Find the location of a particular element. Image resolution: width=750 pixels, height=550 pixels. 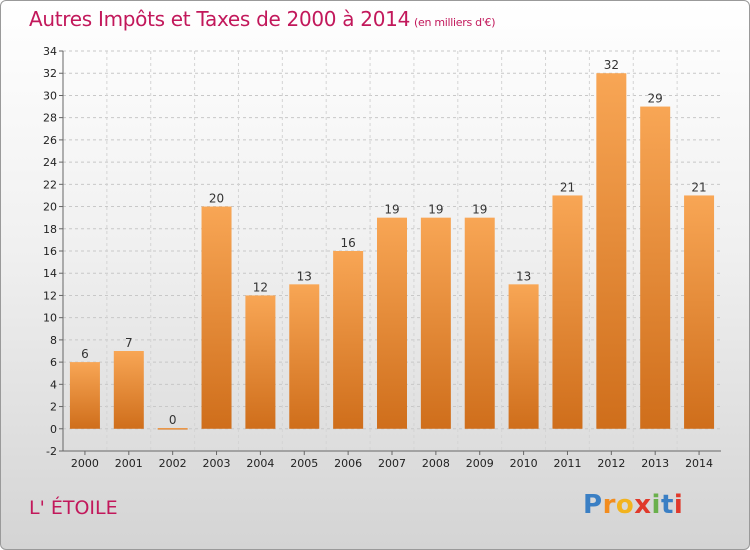

bar-2009 is located at coordinates (479, 323).